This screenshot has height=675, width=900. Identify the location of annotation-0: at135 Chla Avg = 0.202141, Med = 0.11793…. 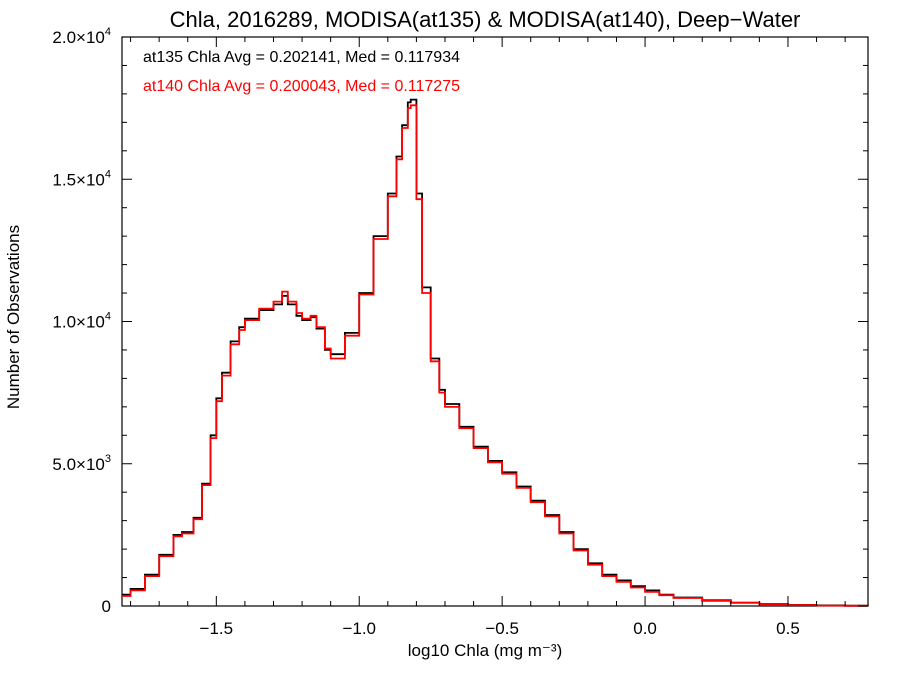
(301, 57).